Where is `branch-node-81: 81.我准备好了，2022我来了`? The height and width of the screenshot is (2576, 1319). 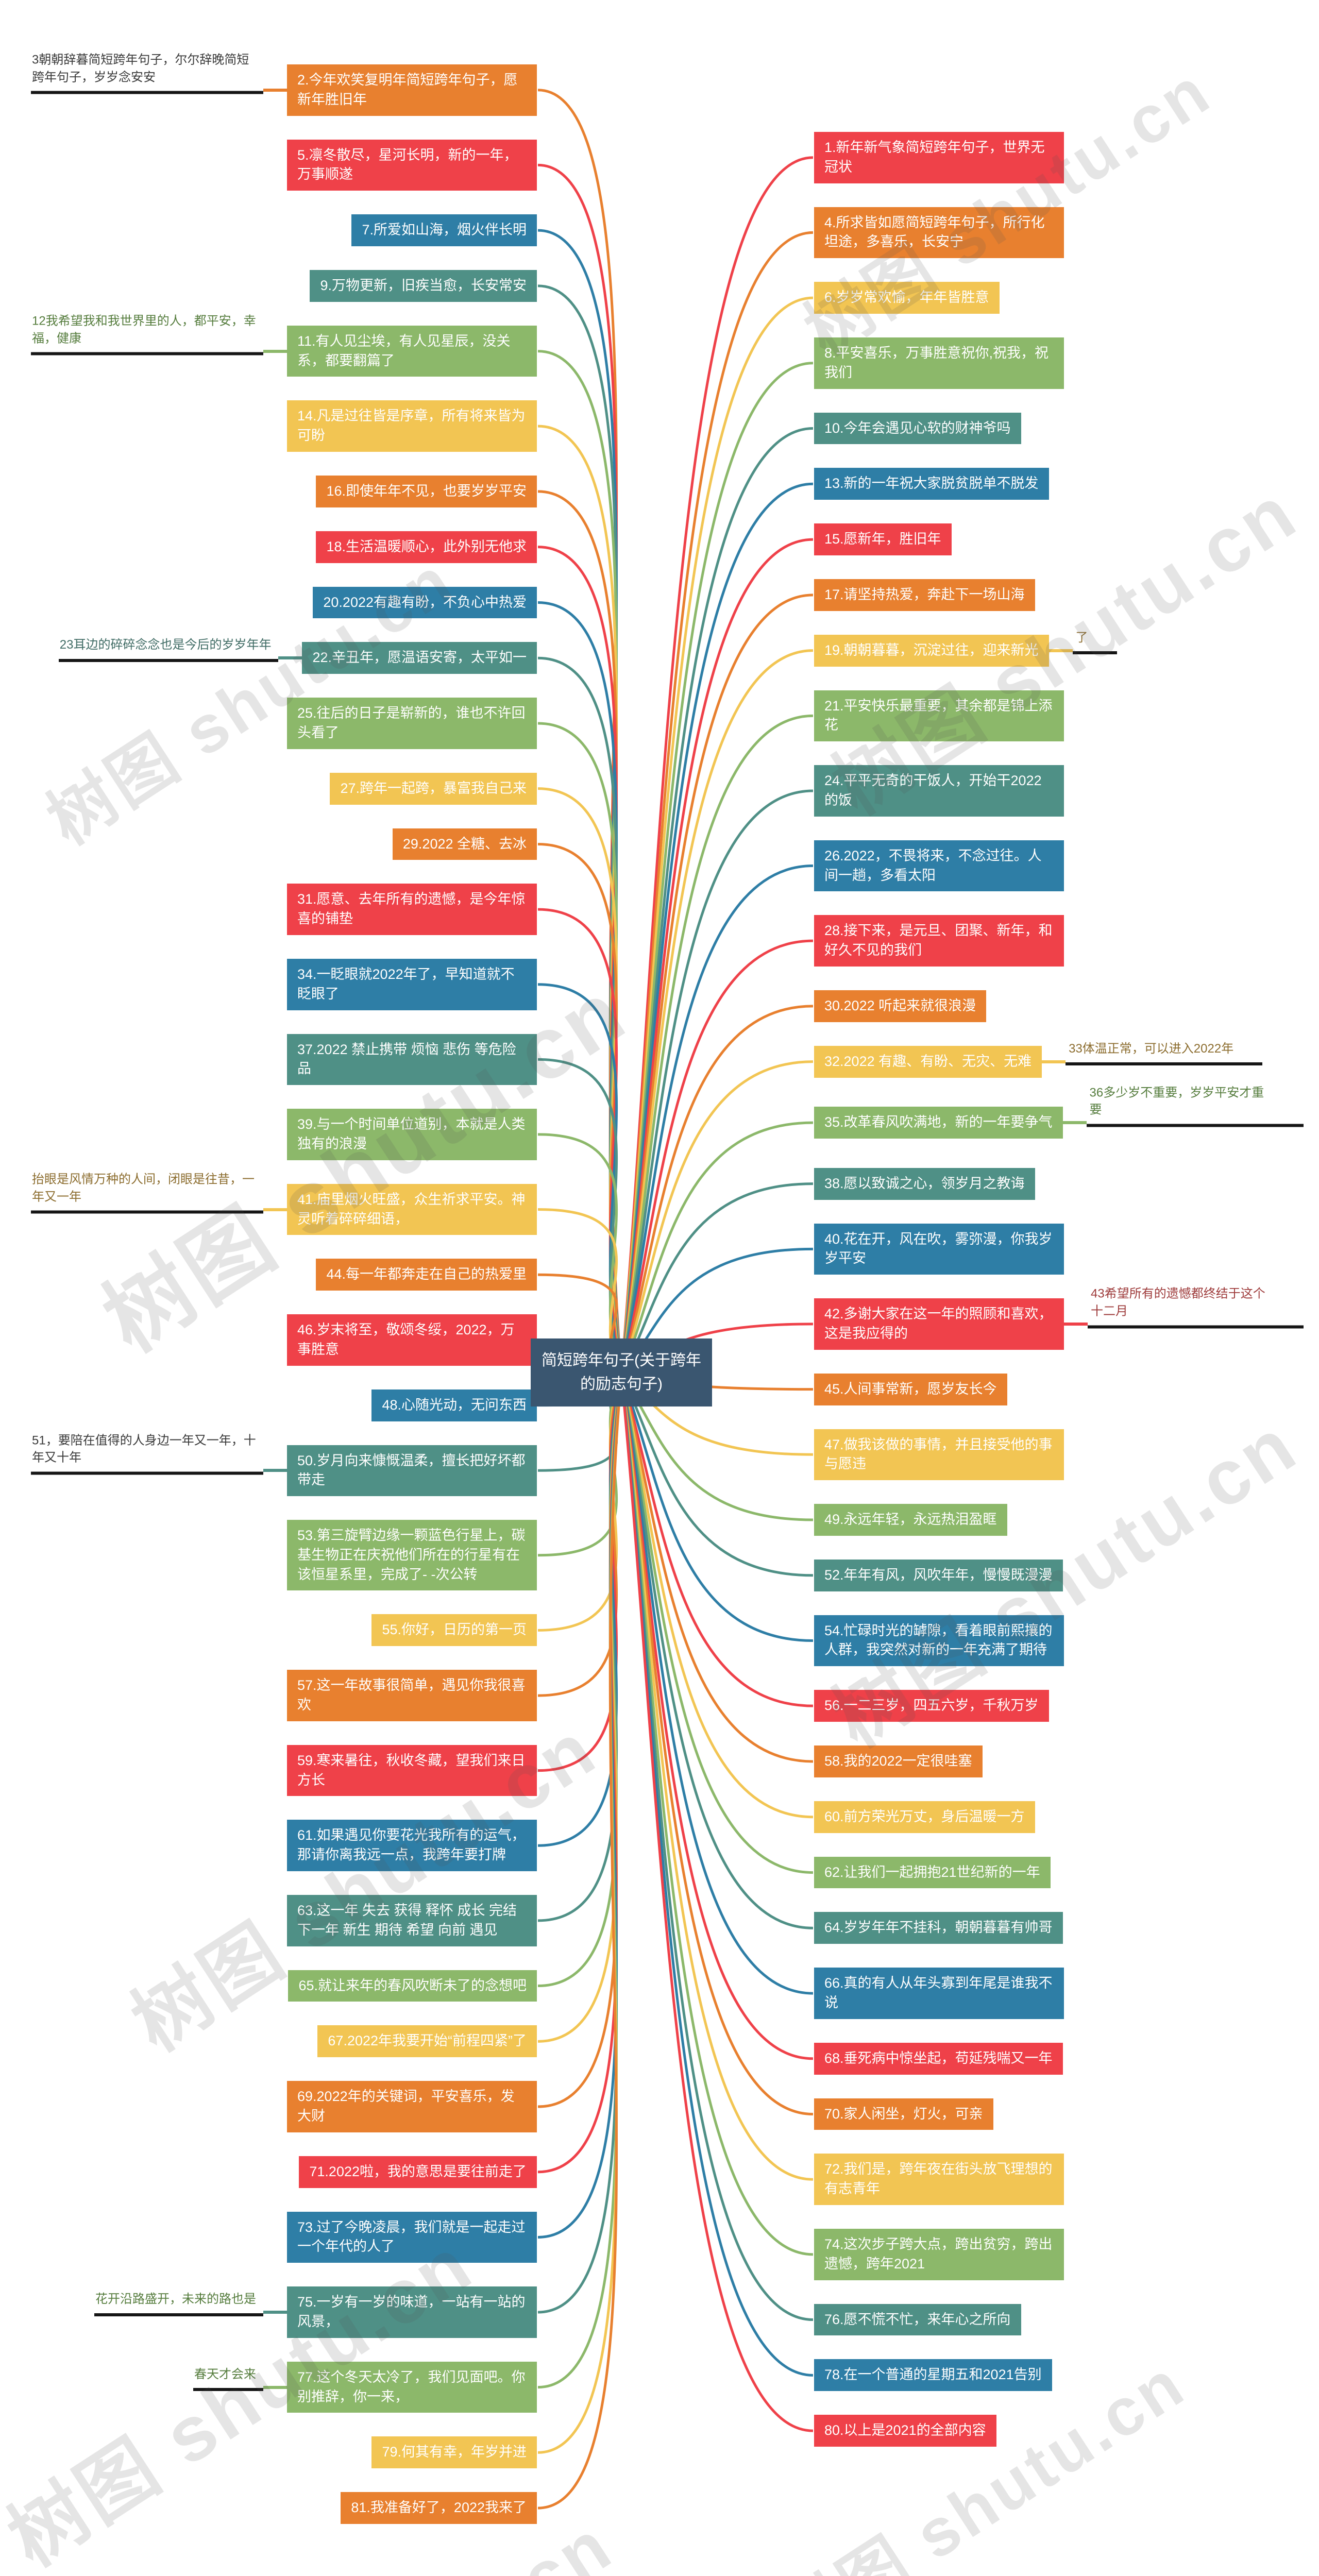 branch-node-81: 81.我准备好了，2022我来了 is located at coordinates (439, 2508).